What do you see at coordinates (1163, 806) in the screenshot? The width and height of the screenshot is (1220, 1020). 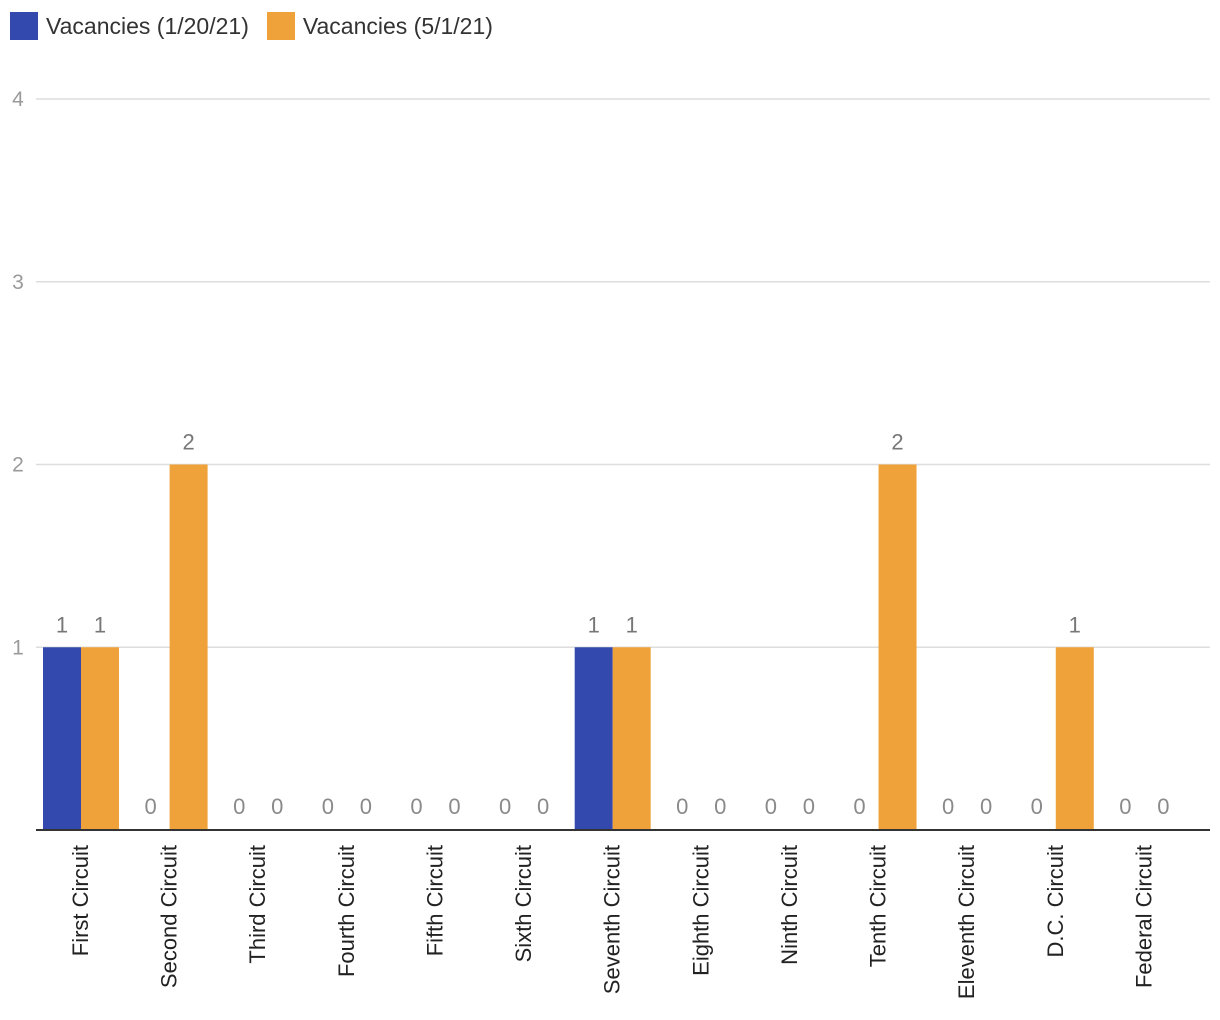 I see `data-label-series-2-13: 0` at bounding box center [1163, 806].